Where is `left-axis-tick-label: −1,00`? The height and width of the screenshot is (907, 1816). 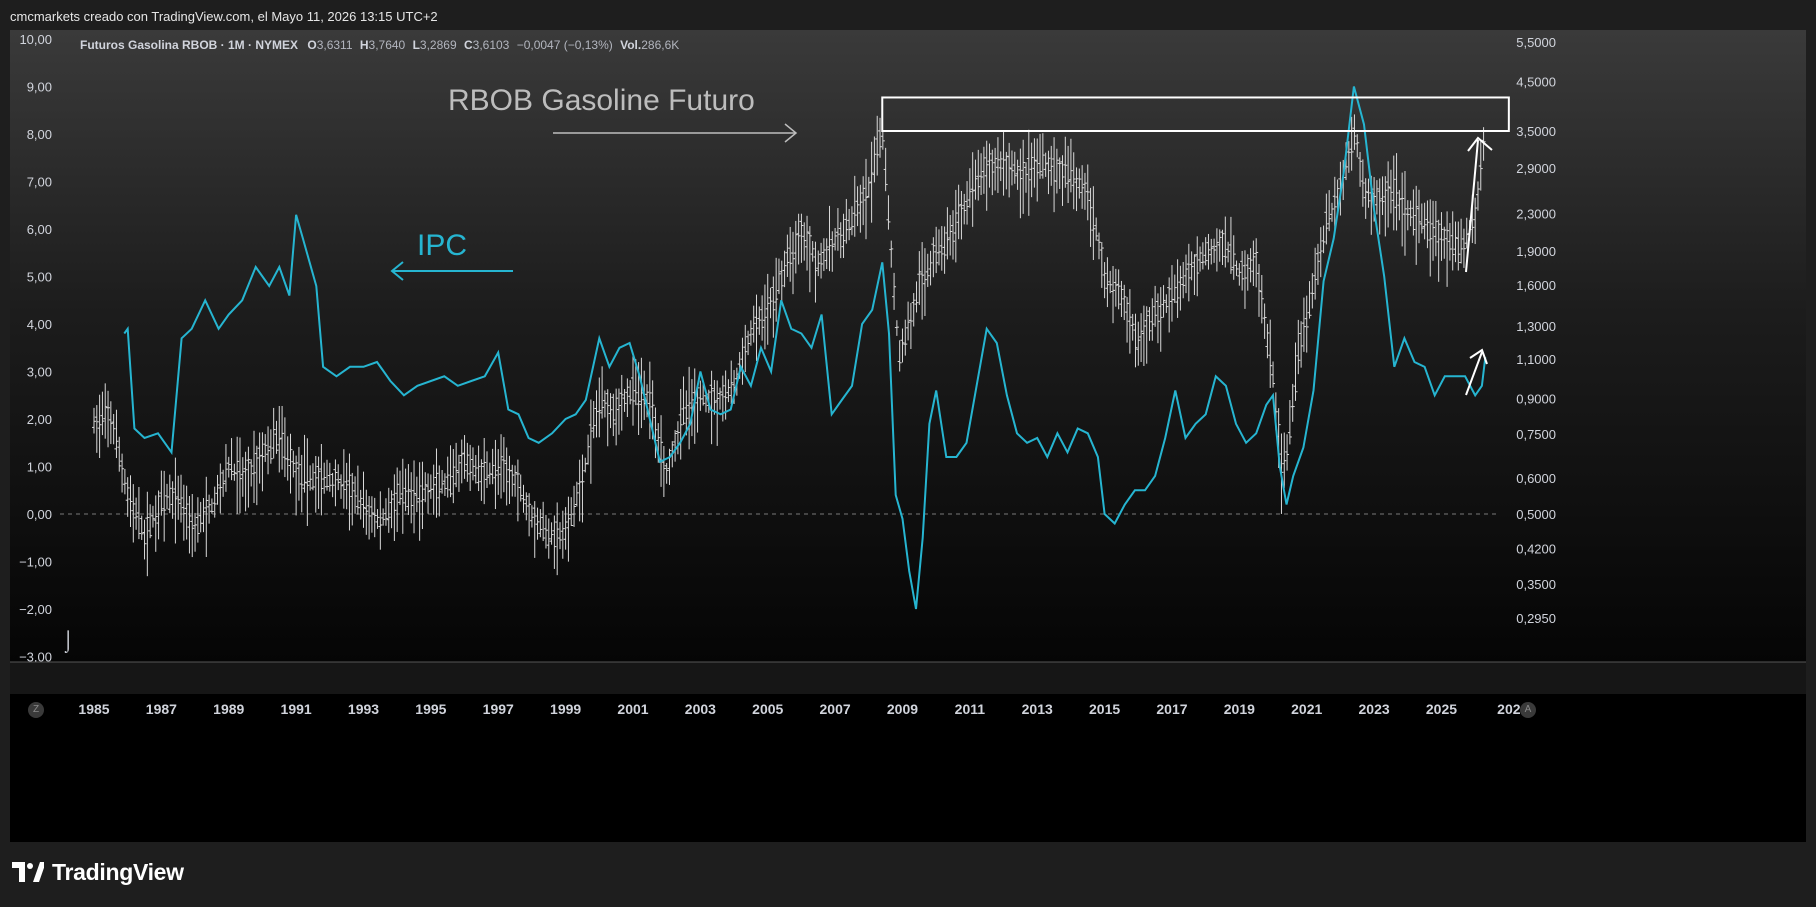 left-axis-tick-label: −1,00 is located at coordinates (35, 562).